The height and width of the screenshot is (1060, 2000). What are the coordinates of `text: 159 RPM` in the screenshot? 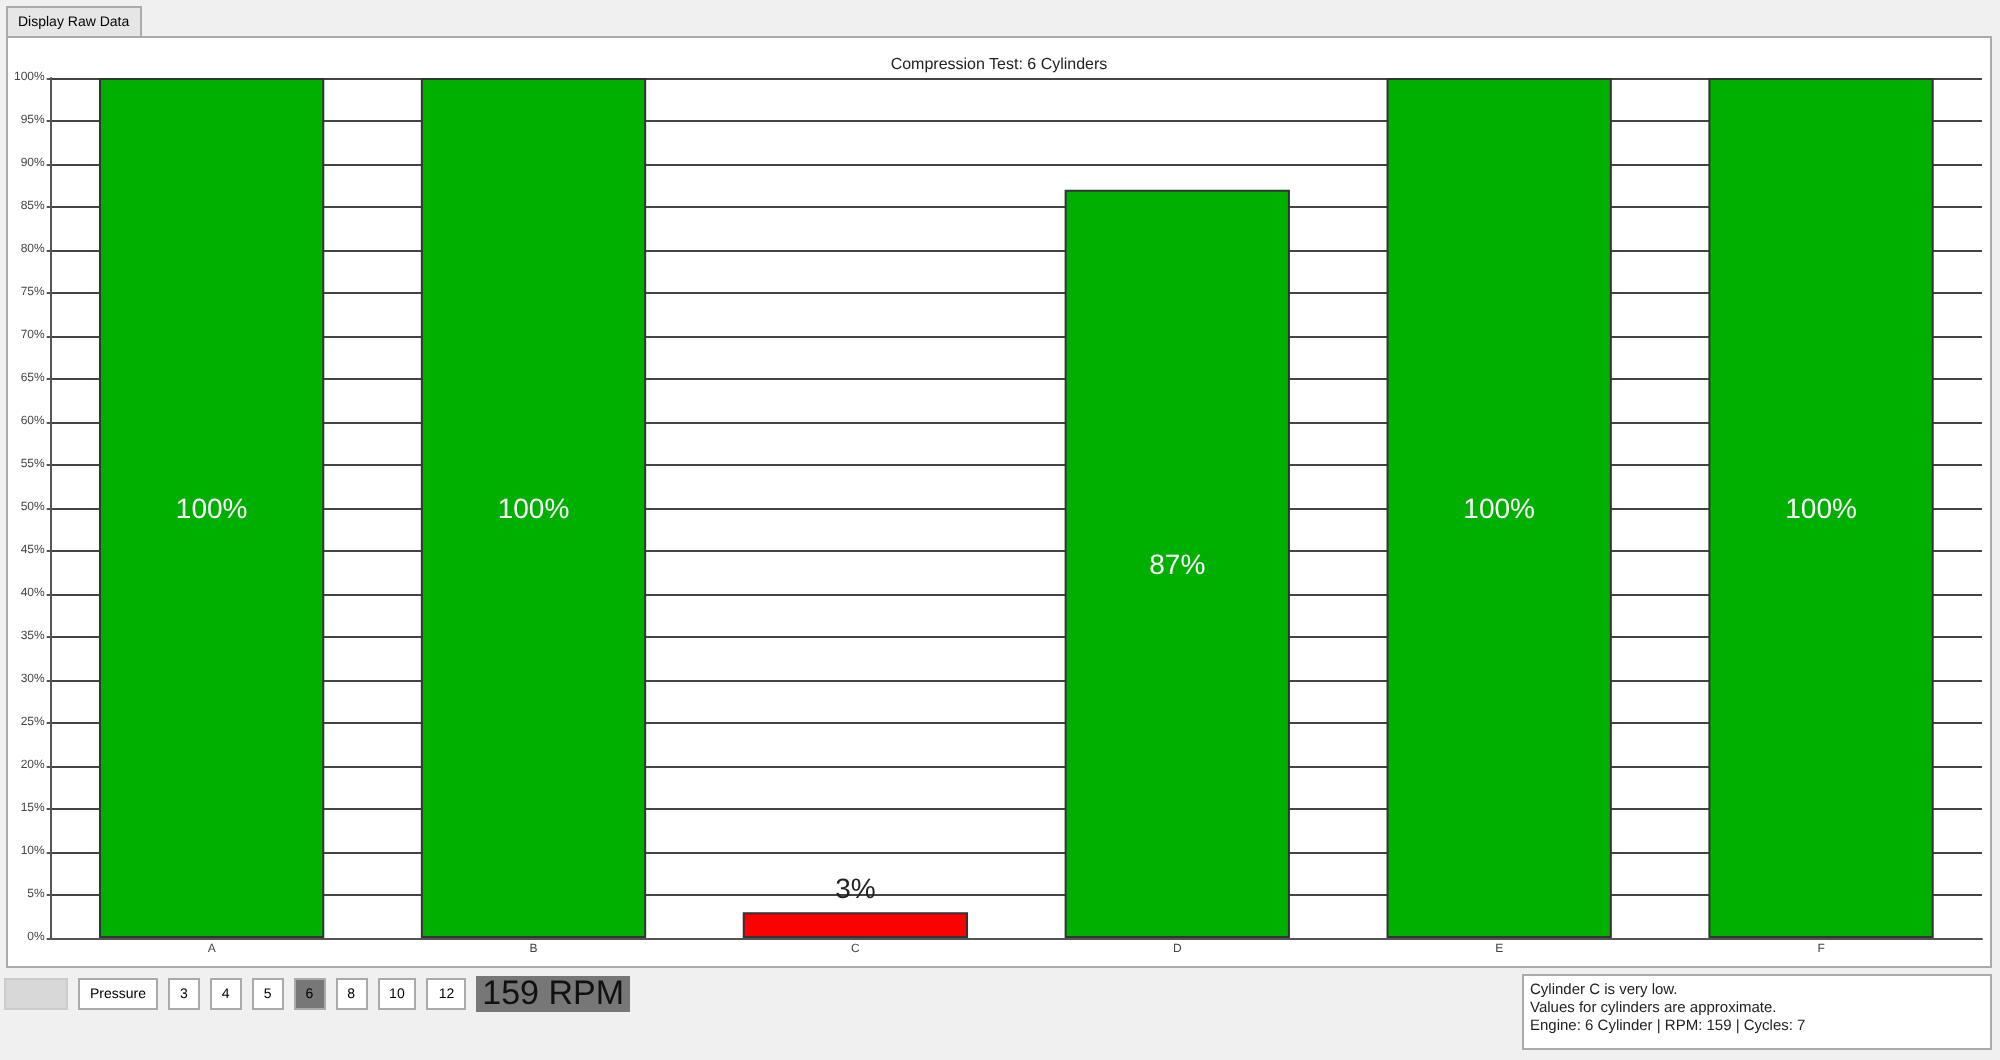 It's located at (553, 993).